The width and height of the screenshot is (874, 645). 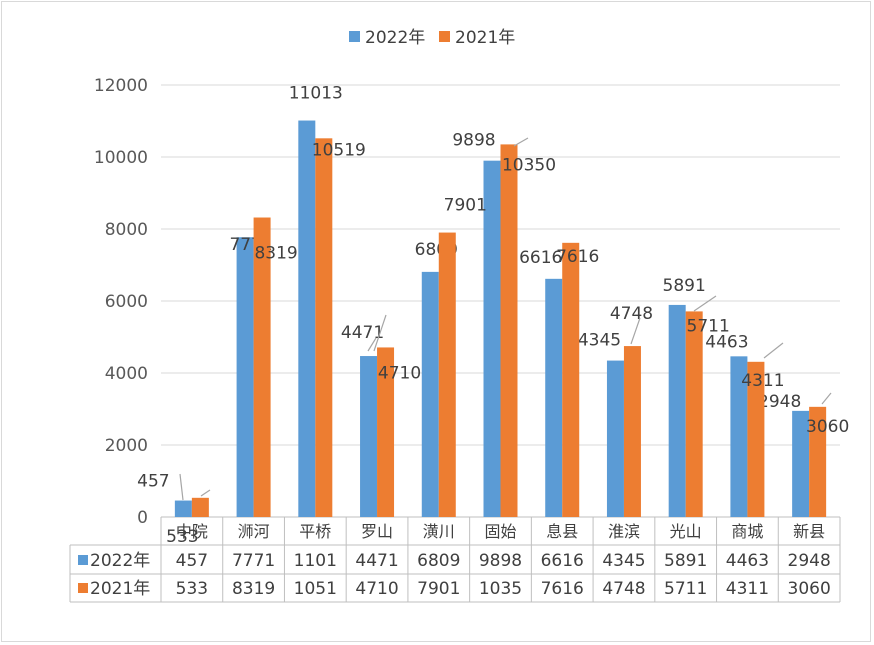 I want to click on category-label: 光山, so click(x=686, y=531).